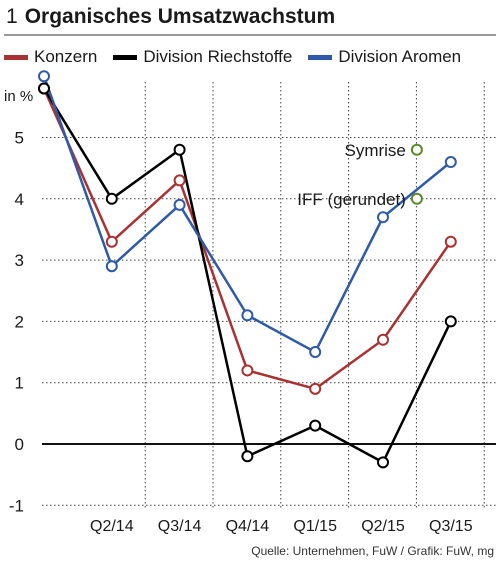  What do you see at coordinates (248, 526) in the screenshot?
I see `x-tick-label: Q4/14` at bounding box center [248, 526].